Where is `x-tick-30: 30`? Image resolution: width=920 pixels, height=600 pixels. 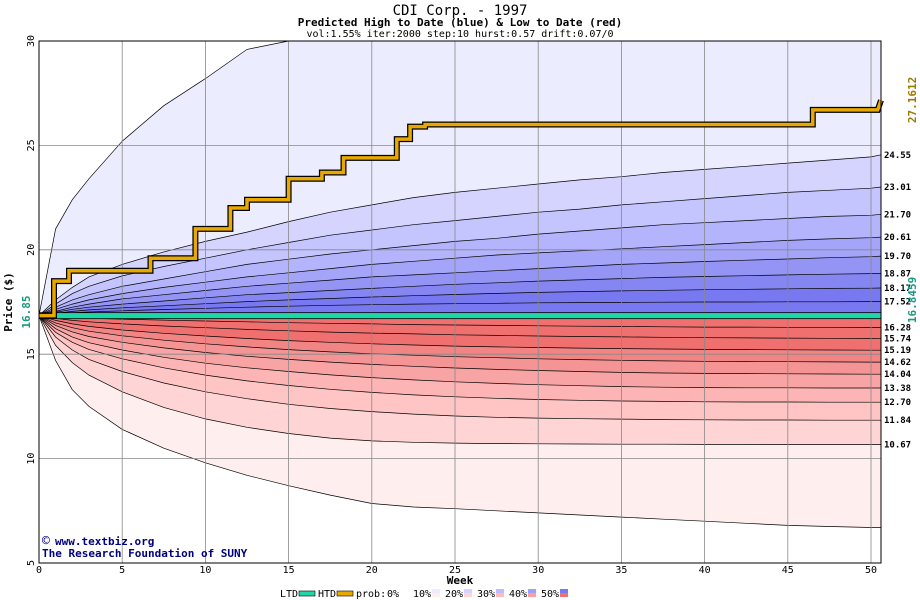 x-tick-30: 30 is located at coordinates (538, 570).